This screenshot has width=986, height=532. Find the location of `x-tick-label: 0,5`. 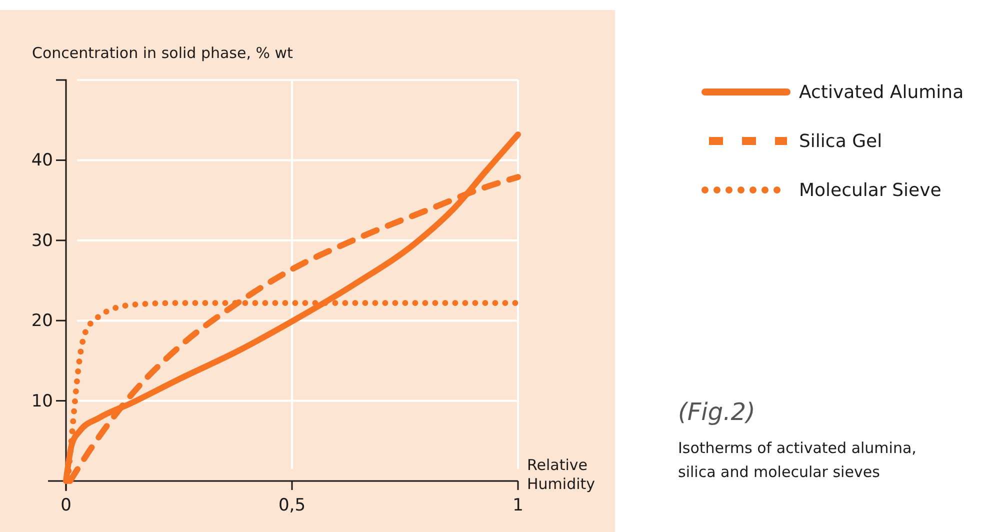

x-tick-label: 0,5 is located at coordinates (292, 506).